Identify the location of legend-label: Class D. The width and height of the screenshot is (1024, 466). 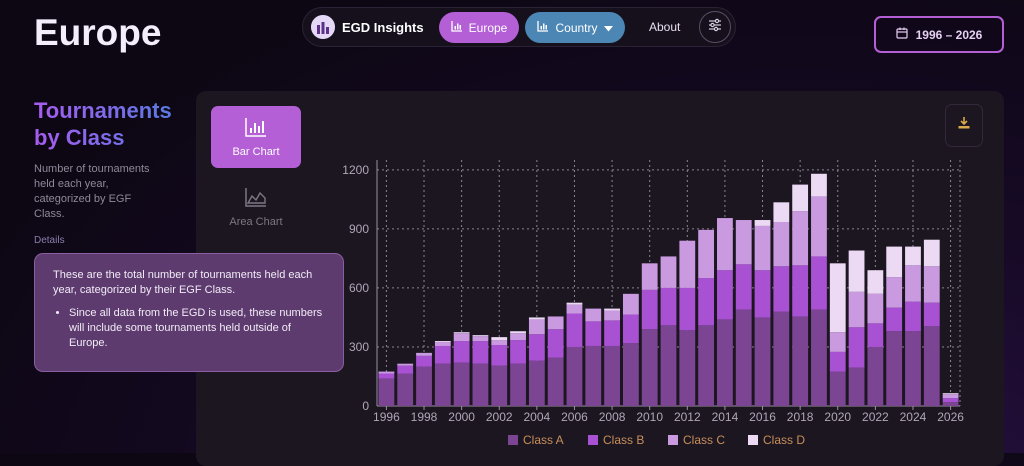
(784, 440).